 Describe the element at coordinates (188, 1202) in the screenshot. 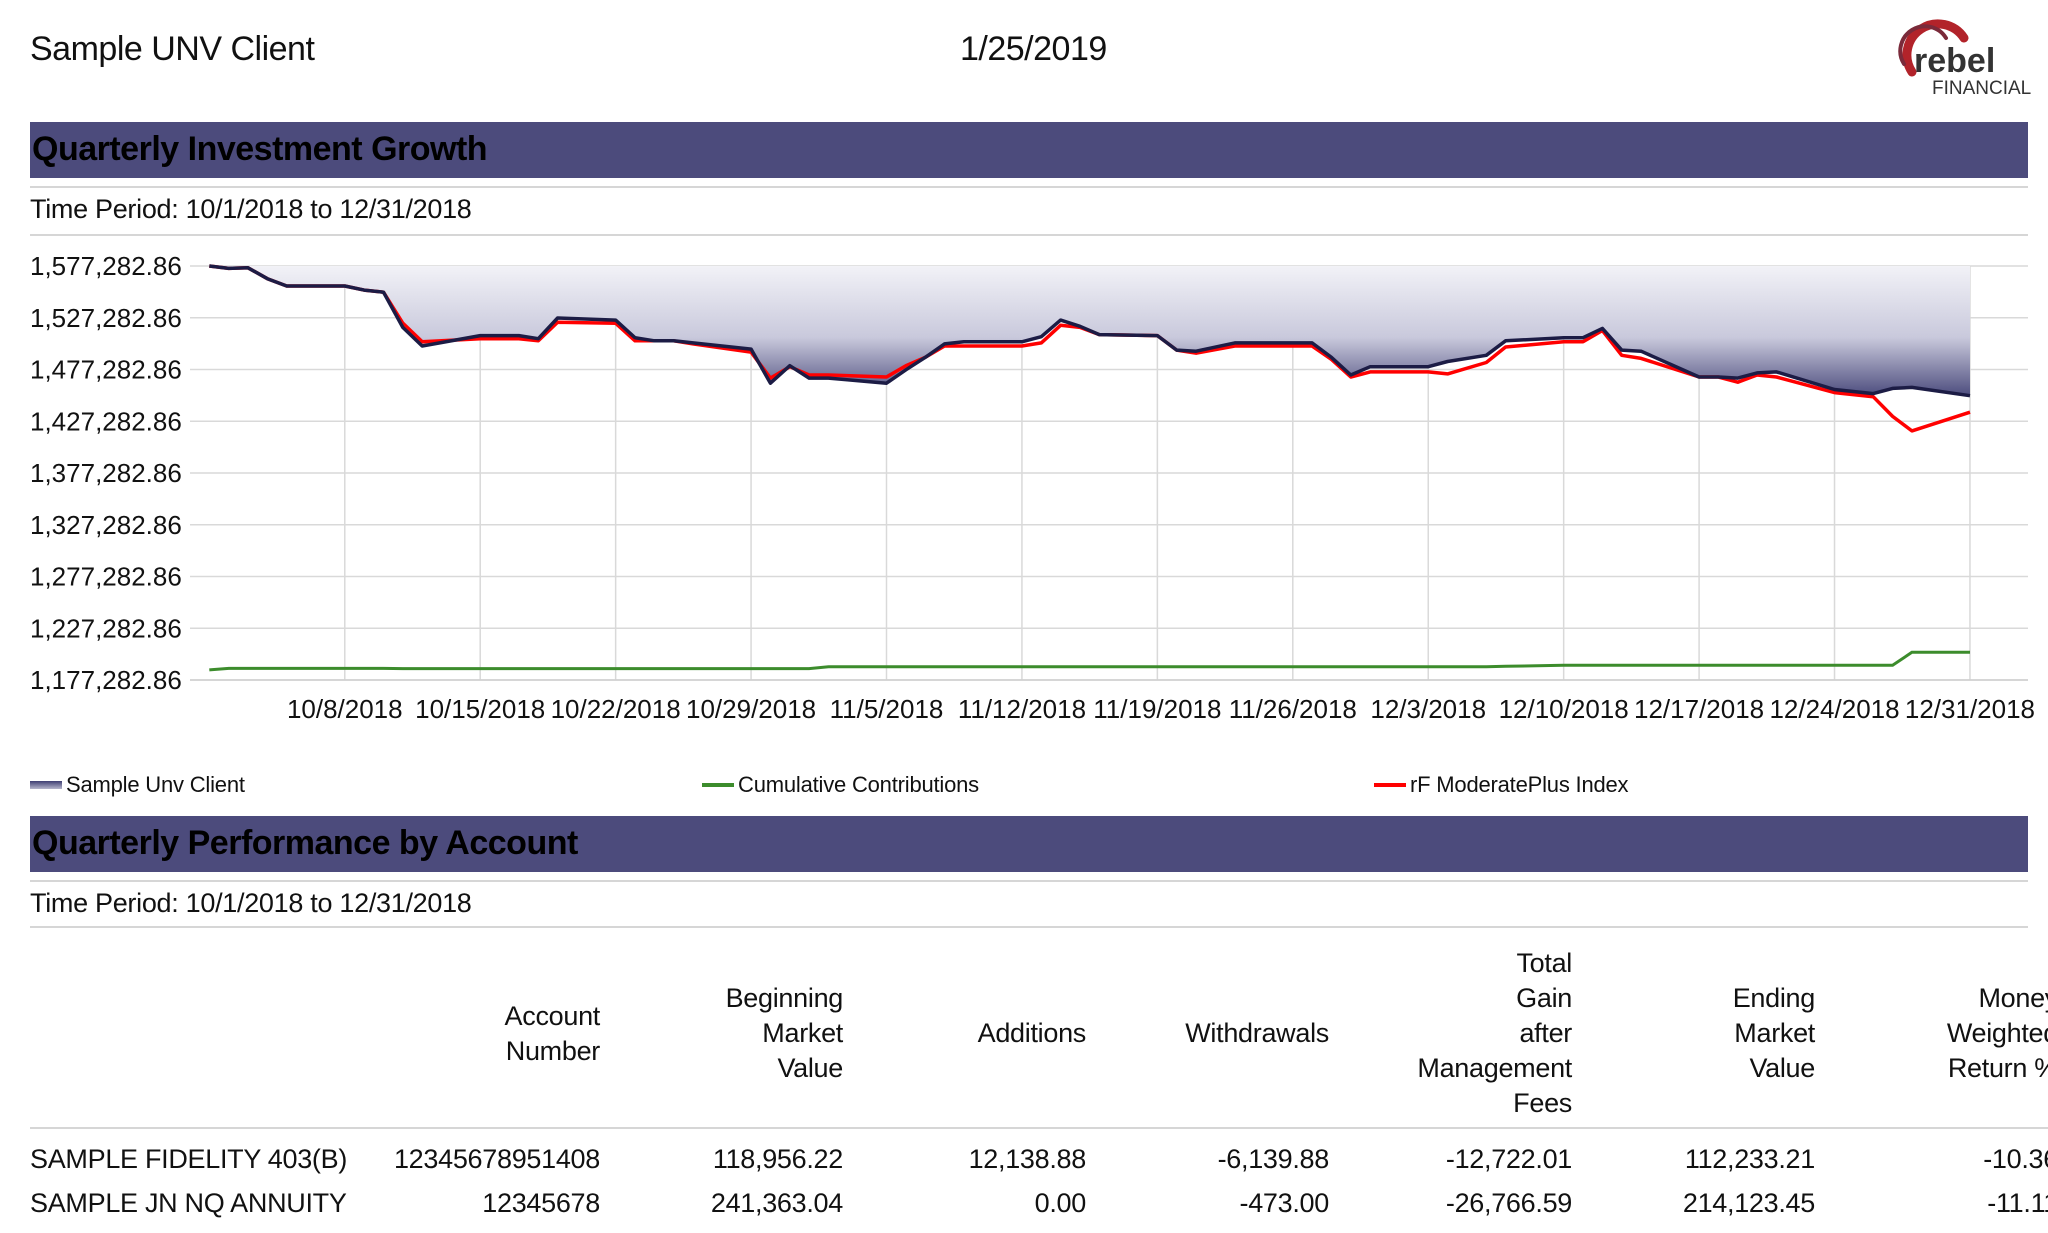

I see `cell-account-name: SAMPLE JN NQ ANNUITY` at that location.